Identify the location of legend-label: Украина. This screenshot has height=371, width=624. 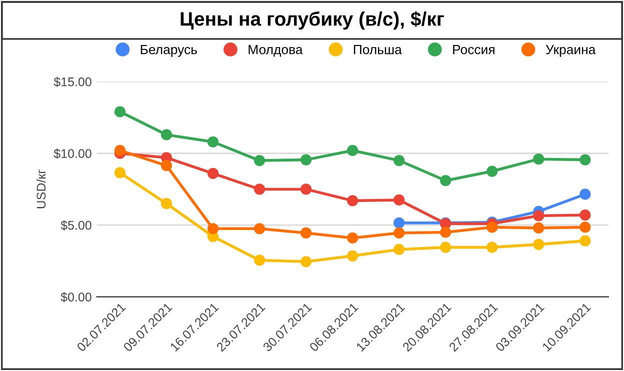
(571, 51).